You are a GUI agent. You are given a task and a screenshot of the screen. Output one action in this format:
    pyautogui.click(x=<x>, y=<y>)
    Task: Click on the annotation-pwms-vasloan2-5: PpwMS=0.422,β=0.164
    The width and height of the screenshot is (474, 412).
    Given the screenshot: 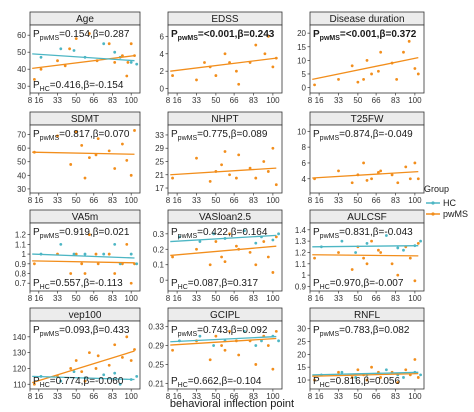 What is the action you would take?
    pyautogui.click(x=219, y=233)
    